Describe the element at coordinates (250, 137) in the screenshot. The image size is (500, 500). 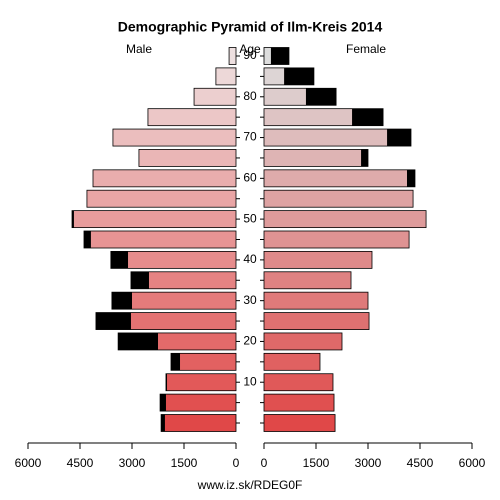
I see `age-tick-label: 70` at that location.